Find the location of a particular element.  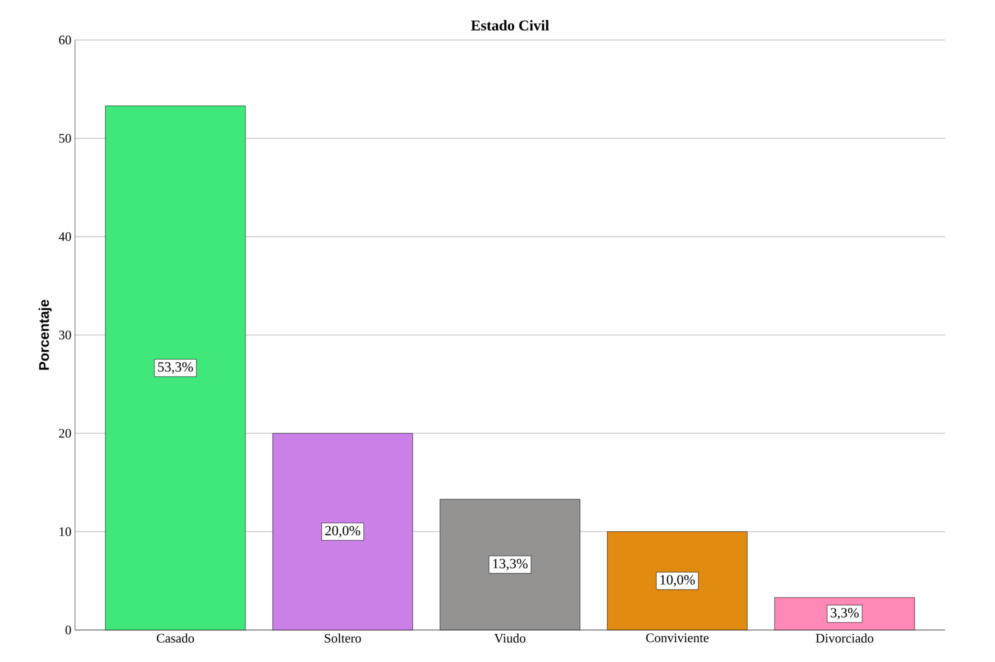

data-label: 20,0% is located at coordinates (342, 532).